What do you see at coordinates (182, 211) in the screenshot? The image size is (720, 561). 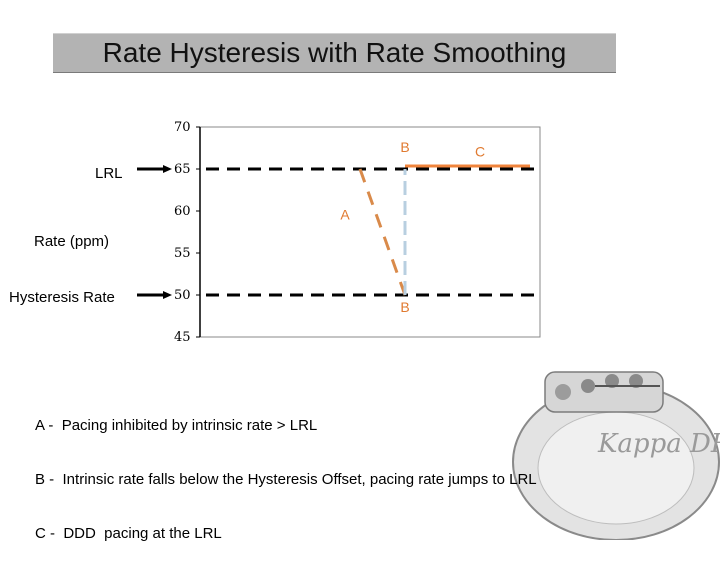 I see `y-tick-label: 60` at bounding box center [182, 211].